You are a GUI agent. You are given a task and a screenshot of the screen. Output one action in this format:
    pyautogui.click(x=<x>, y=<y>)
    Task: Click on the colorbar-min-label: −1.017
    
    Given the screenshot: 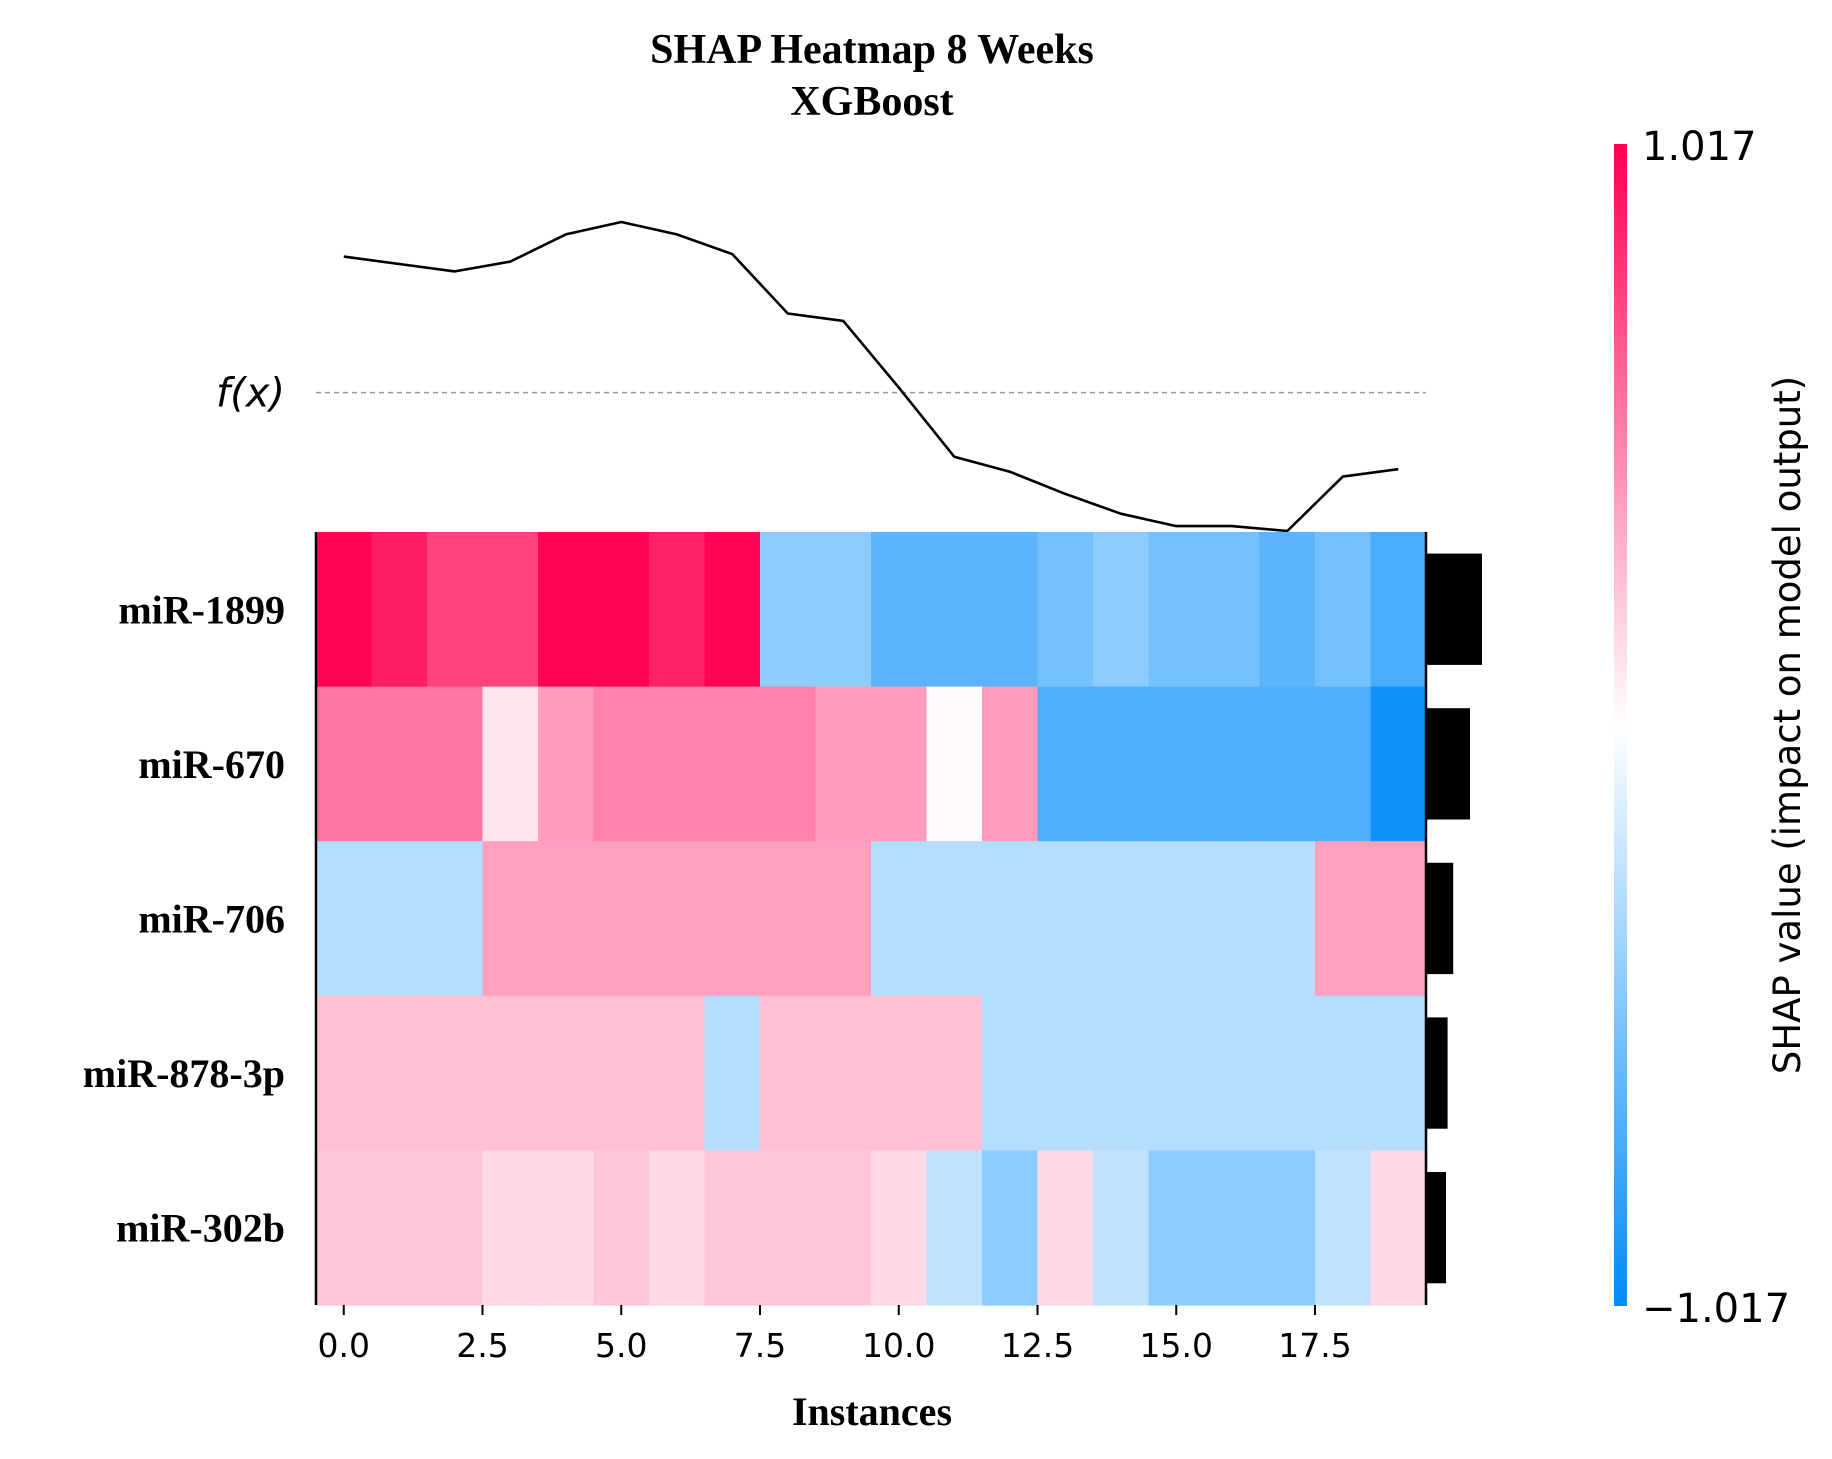 What is the action you would take?
    pyautogui.click(x=1716, y=1309)
    